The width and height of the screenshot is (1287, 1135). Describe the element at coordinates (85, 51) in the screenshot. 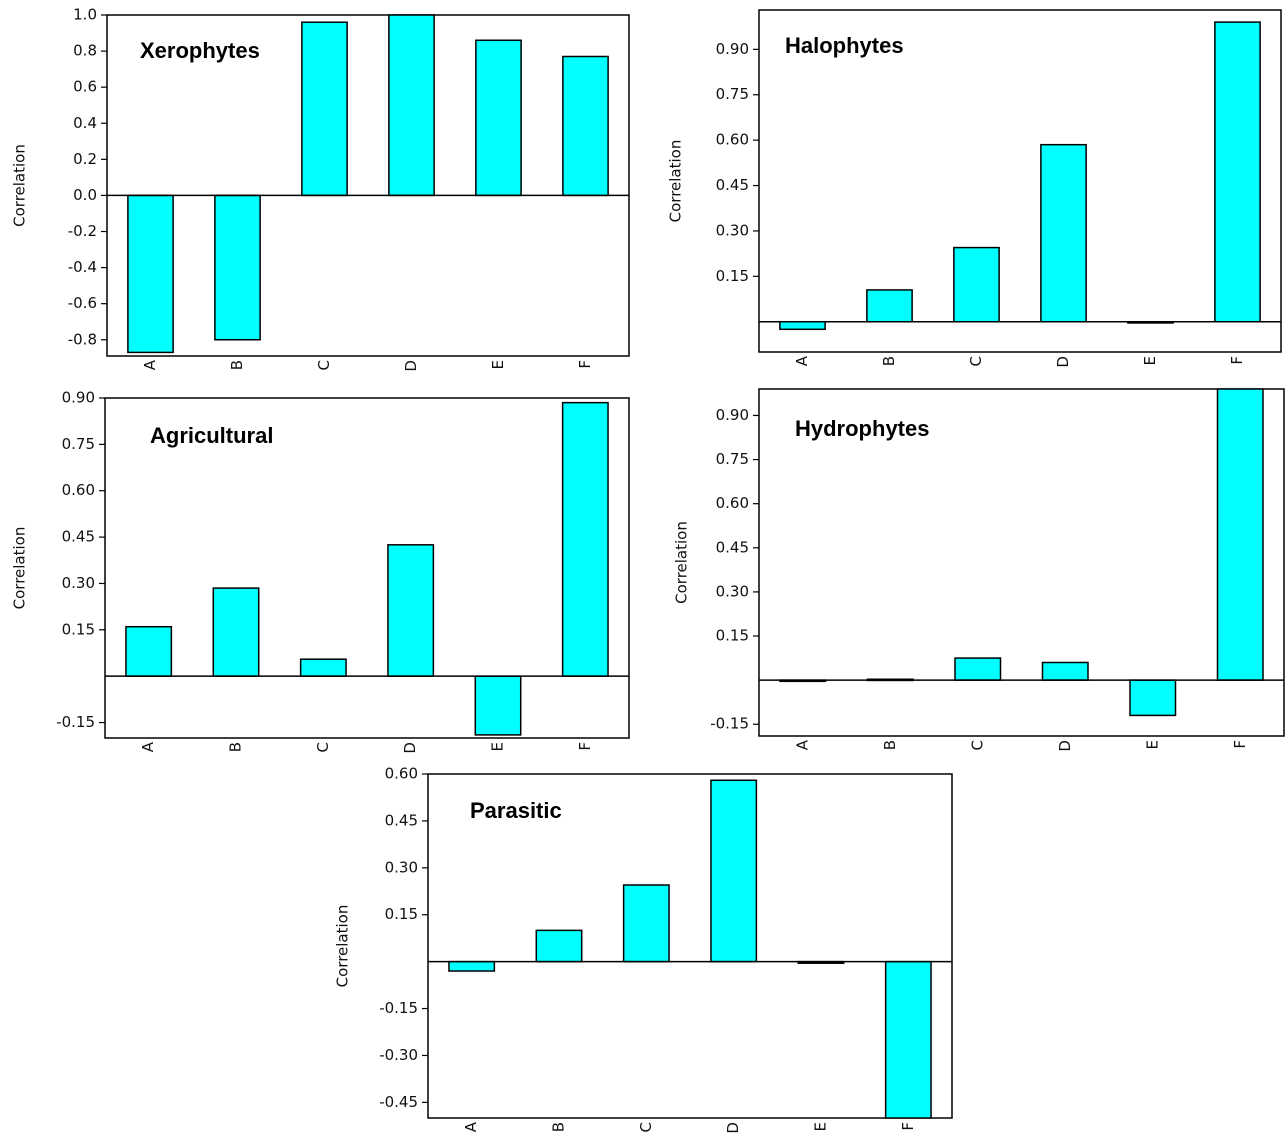

I see `y-tick-label: 0.8` at that location.